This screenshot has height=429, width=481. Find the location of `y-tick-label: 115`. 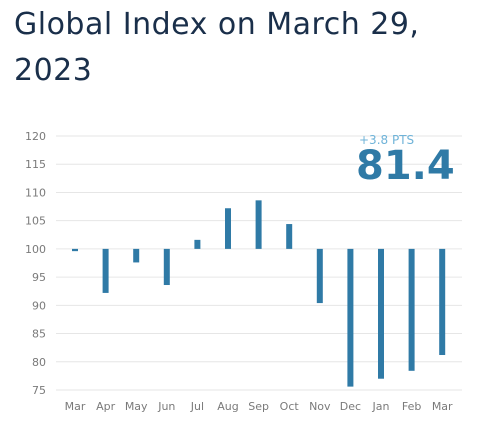

y-tick-label: 115 is located at coordinates (35, 164).